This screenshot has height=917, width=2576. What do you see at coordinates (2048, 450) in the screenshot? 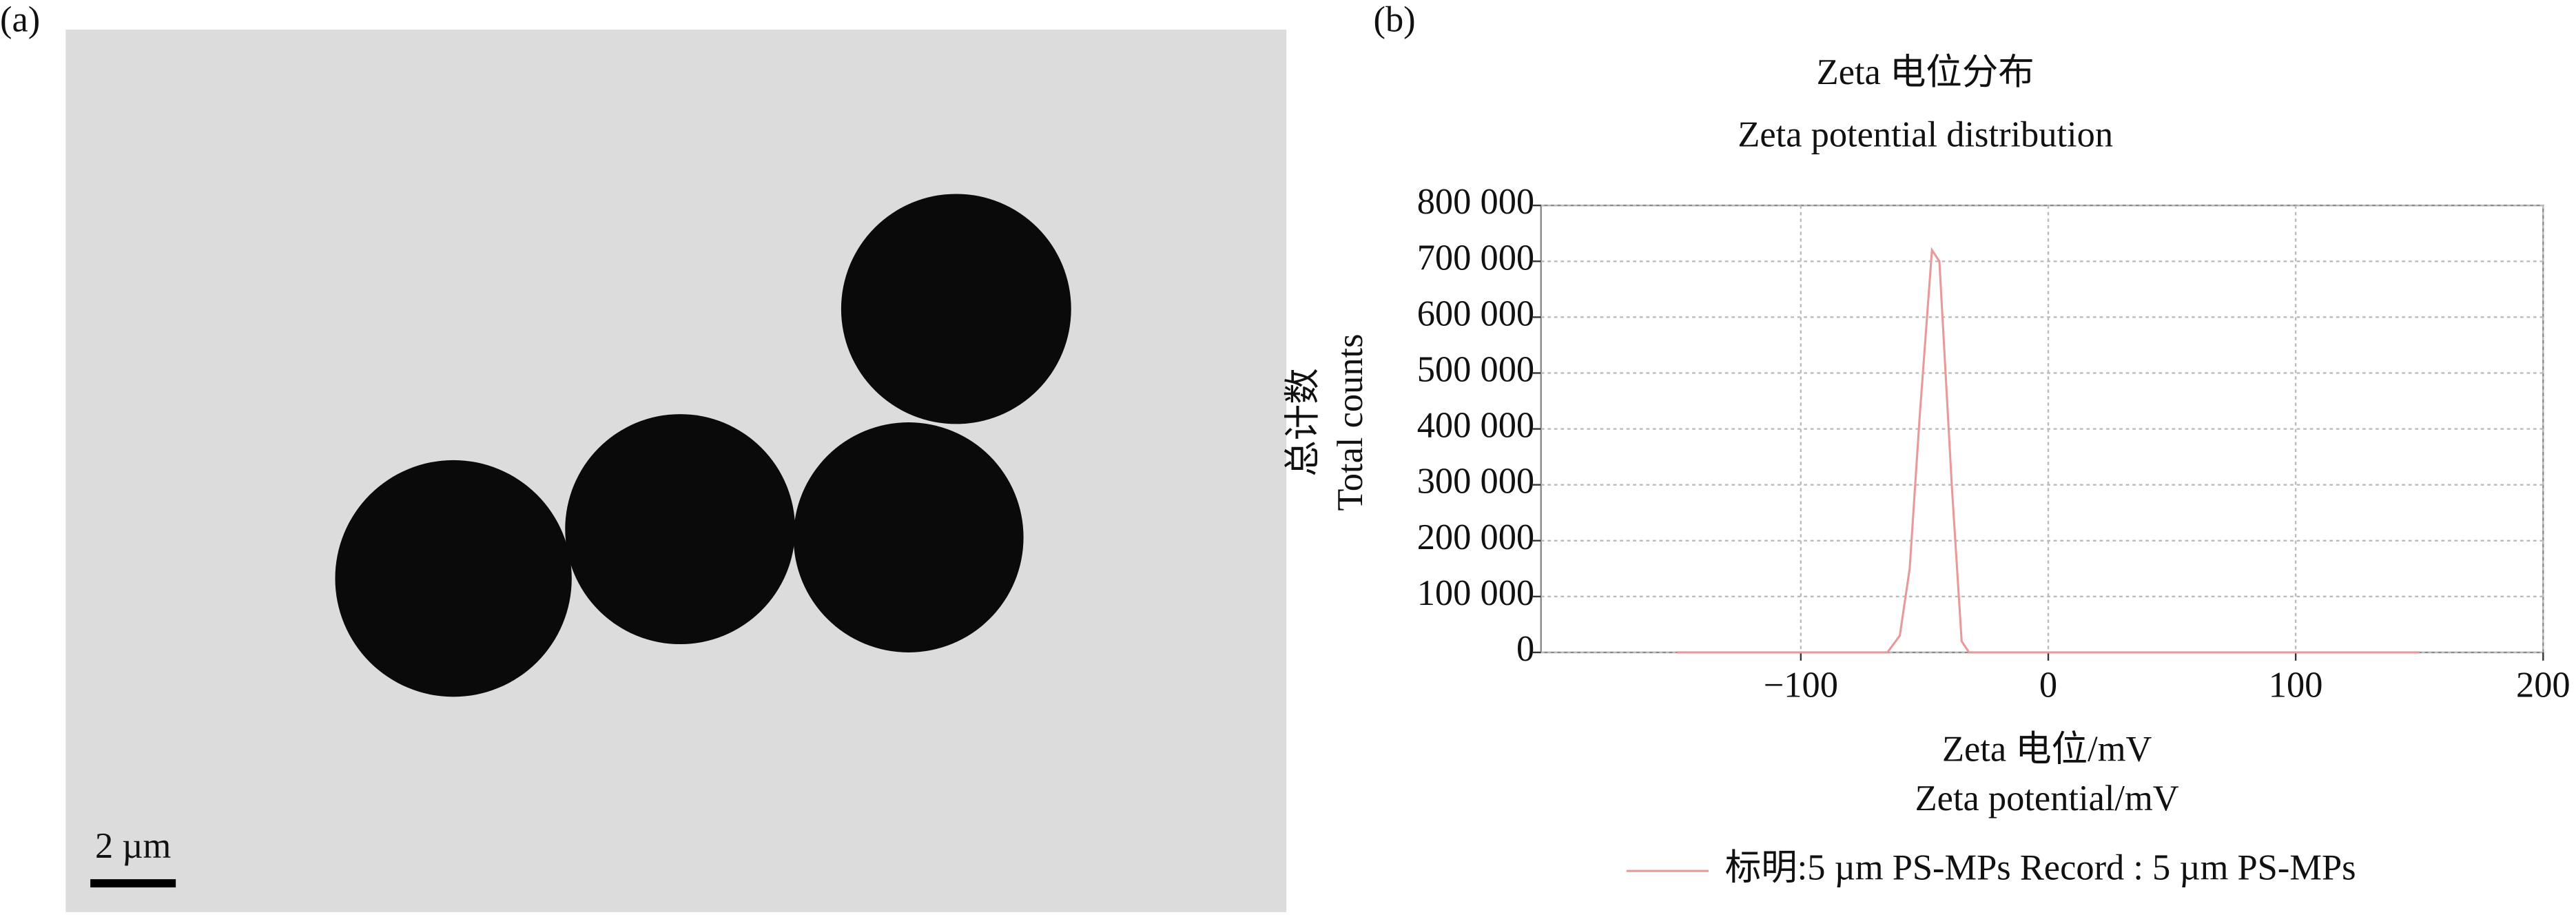
I see `data-line` at bounding box center [2048, 450].